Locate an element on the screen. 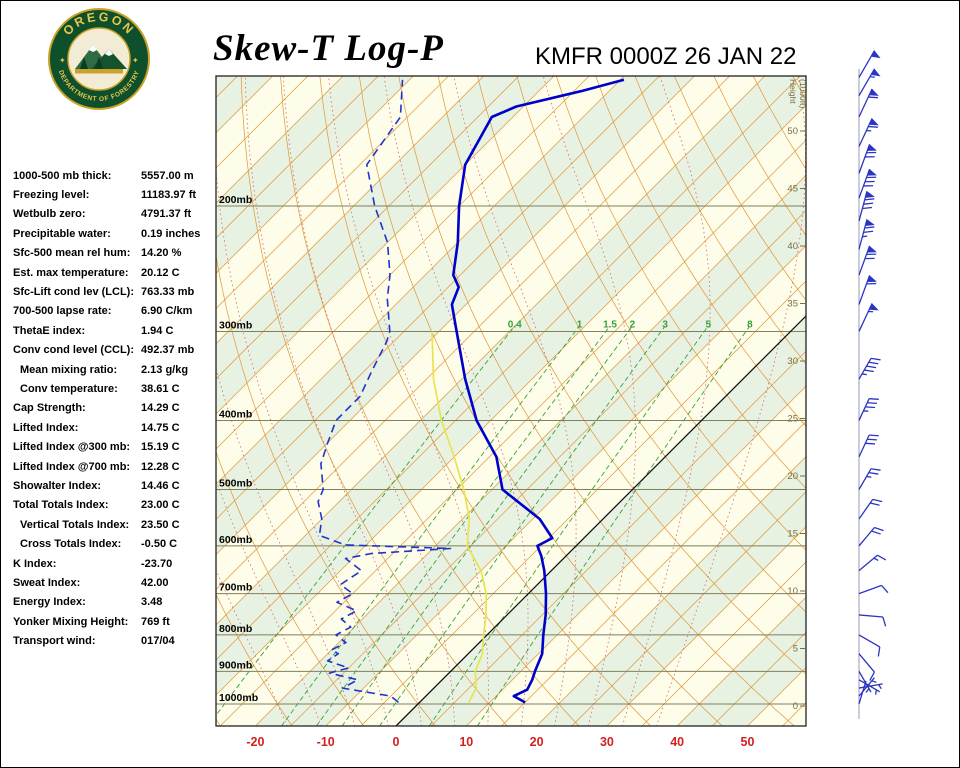 This screenshot has width=960, height=768. index-value: 20.12 C is located at coordinates (160, 272).